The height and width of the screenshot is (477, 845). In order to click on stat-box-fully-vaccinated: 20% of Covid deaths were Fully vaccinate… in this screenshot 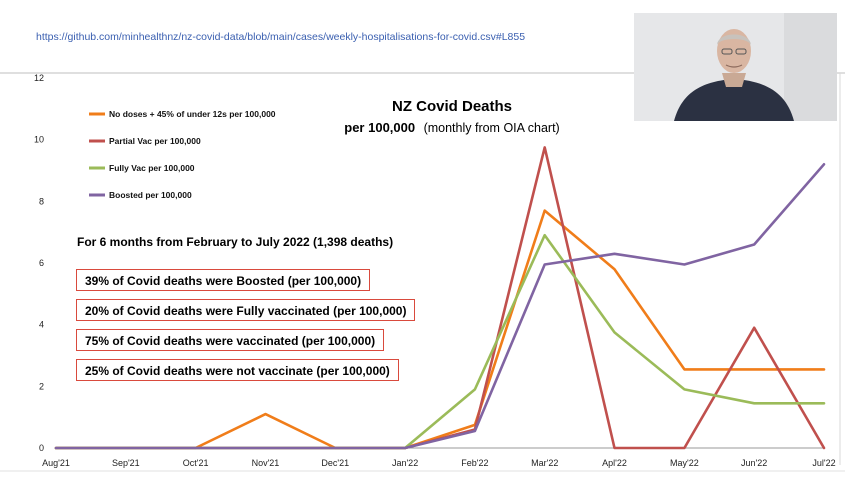, I will do `click(246, 310)`.